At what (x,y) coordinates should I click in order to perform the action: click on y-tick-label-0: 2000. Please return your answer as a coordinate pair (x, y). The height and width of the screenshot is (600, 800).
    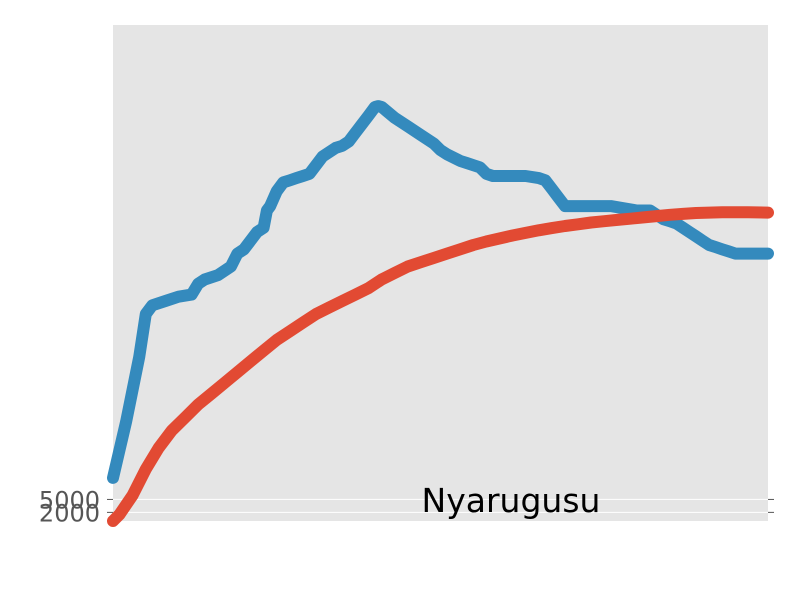
    Looking at the image, I should click on (69, 513).